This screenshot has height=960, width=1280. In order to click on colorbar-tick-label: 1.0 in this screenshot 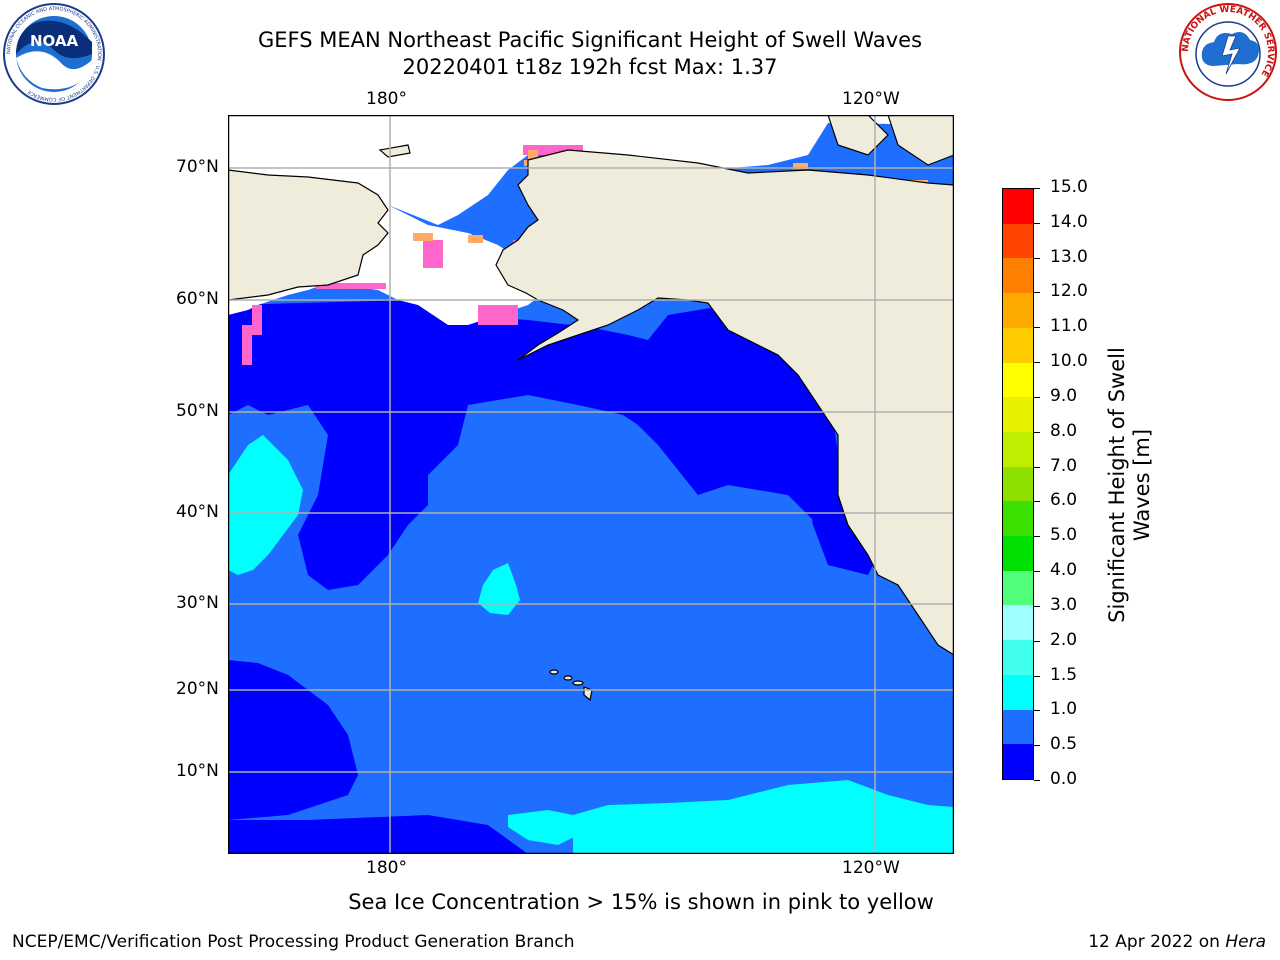, I will do `click(1064, 709)`.